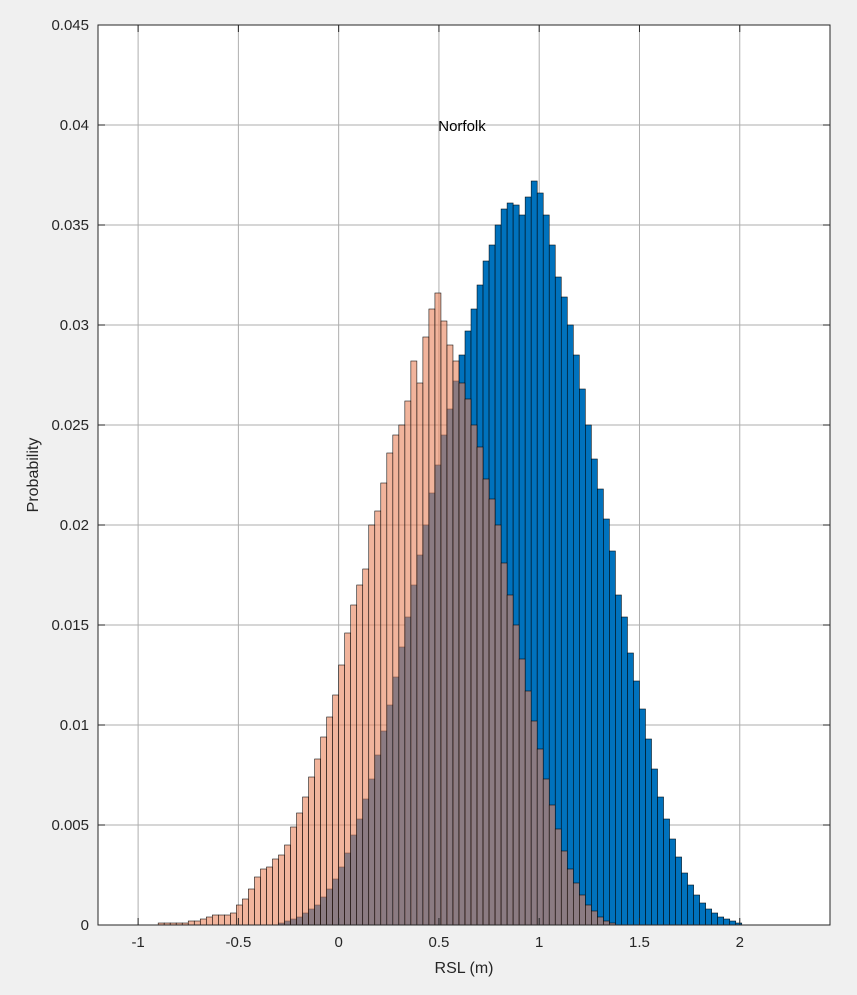  Describe the element at coordinates (539, 942) in the screenshot. I see `x-tick-label-4: 1` at that location.